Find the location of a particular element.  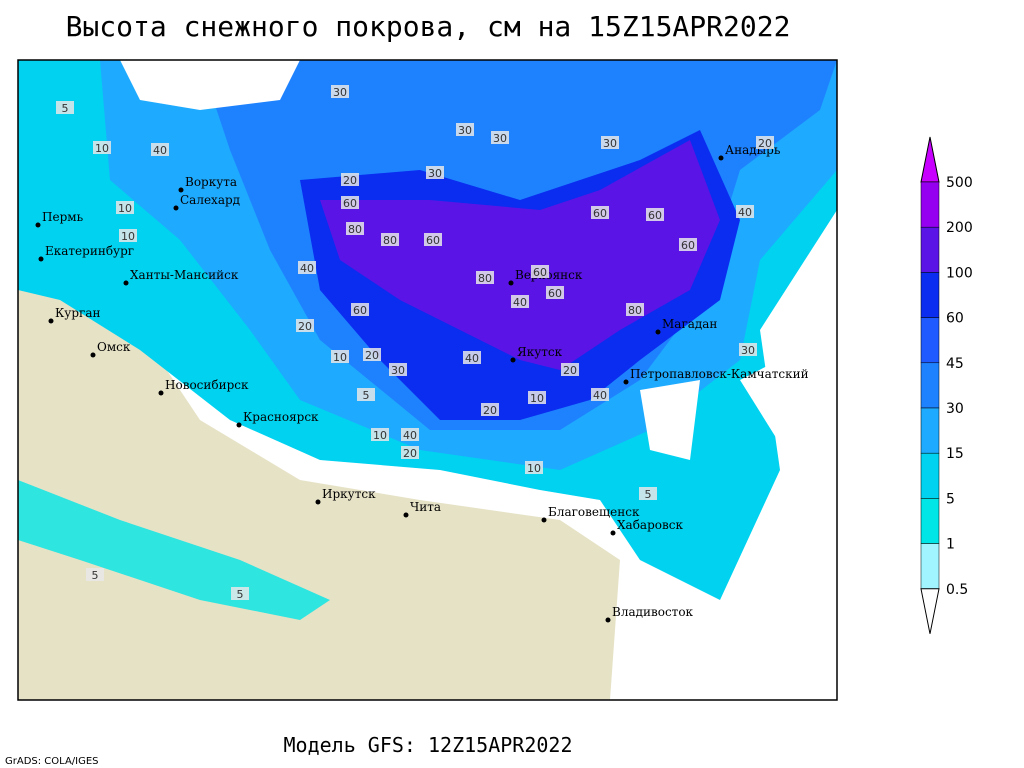

legend-level: 0.5 is located at coordinates (957, 590).